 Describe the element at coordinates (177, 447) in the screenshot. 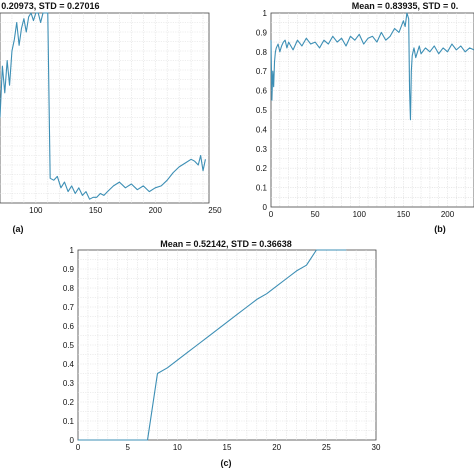

I see `x-tick-label: 10` at that location.